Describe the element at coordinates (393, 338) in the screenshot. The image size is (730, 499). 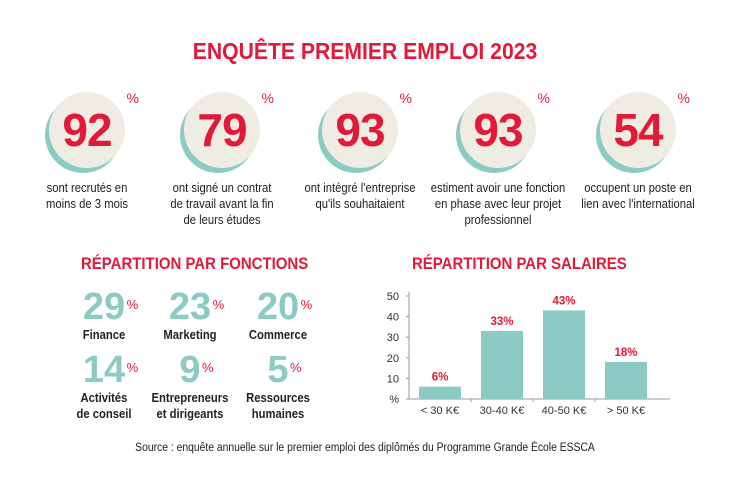
I see `y-tick-label: 30` at that location.